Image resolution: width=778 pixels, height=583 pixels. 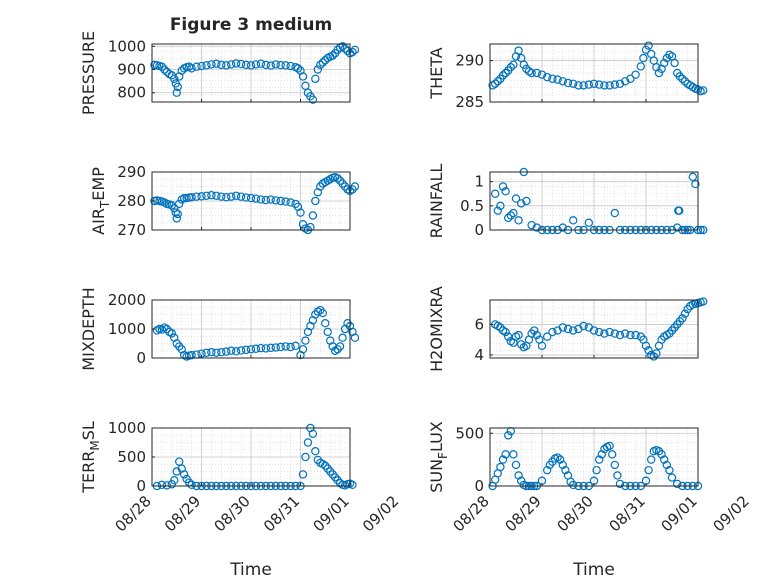 I want to click on y-axis-label: THETA, so click(x=436, y=73).